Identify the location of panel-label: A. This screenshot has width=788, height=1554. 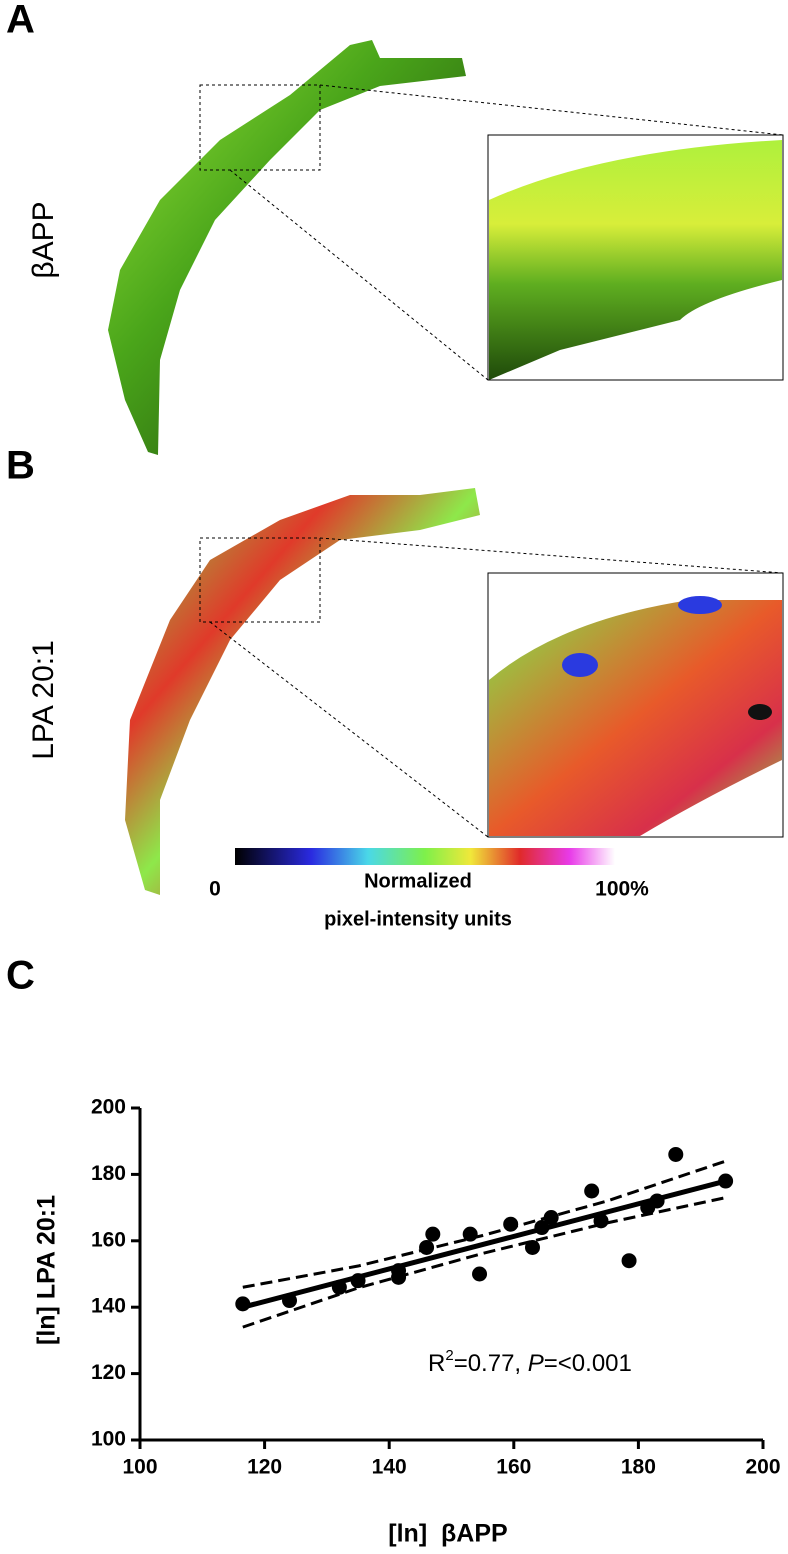
(20, 21).